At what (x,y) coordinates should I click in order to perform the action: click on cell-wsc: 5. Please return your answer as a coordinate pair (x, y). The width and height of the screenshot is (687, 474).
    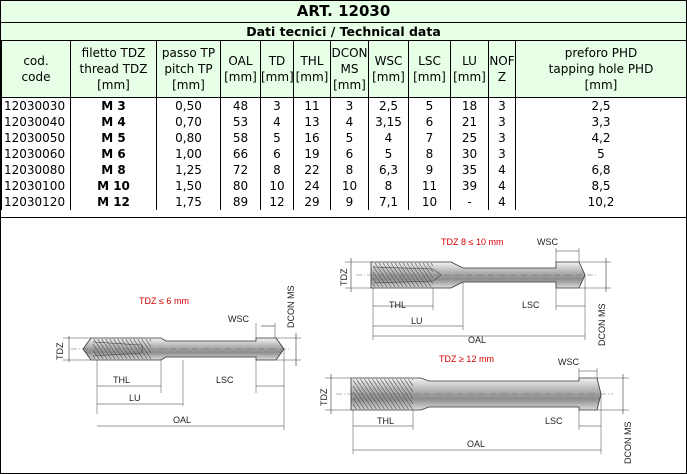
    Looking at the image, I should click on (388, 154).